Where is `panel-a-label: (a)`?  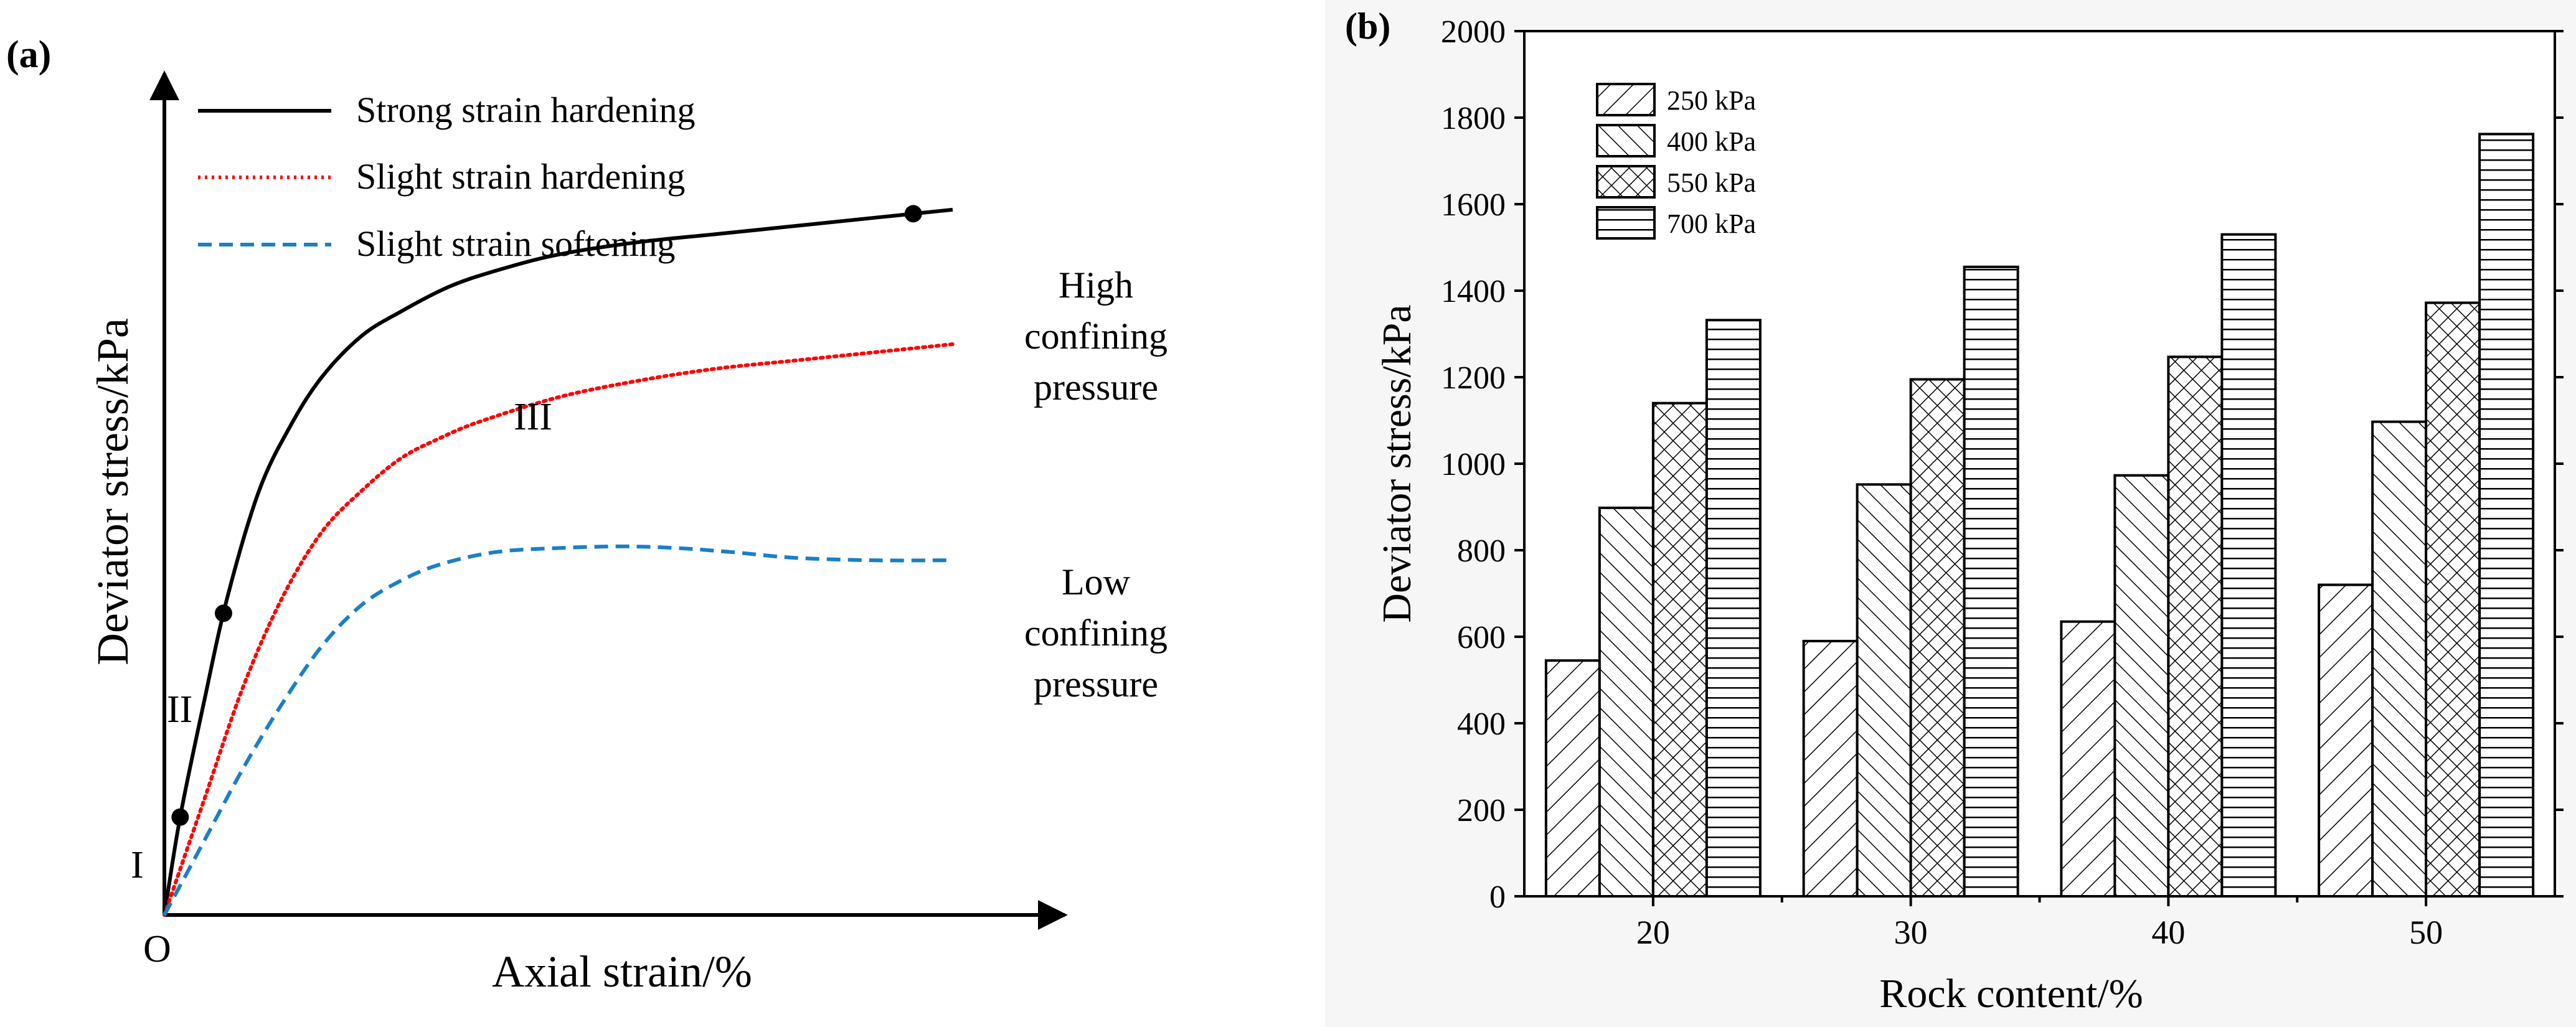 panel-a-label: (a) is located at coordinates (28, 55).